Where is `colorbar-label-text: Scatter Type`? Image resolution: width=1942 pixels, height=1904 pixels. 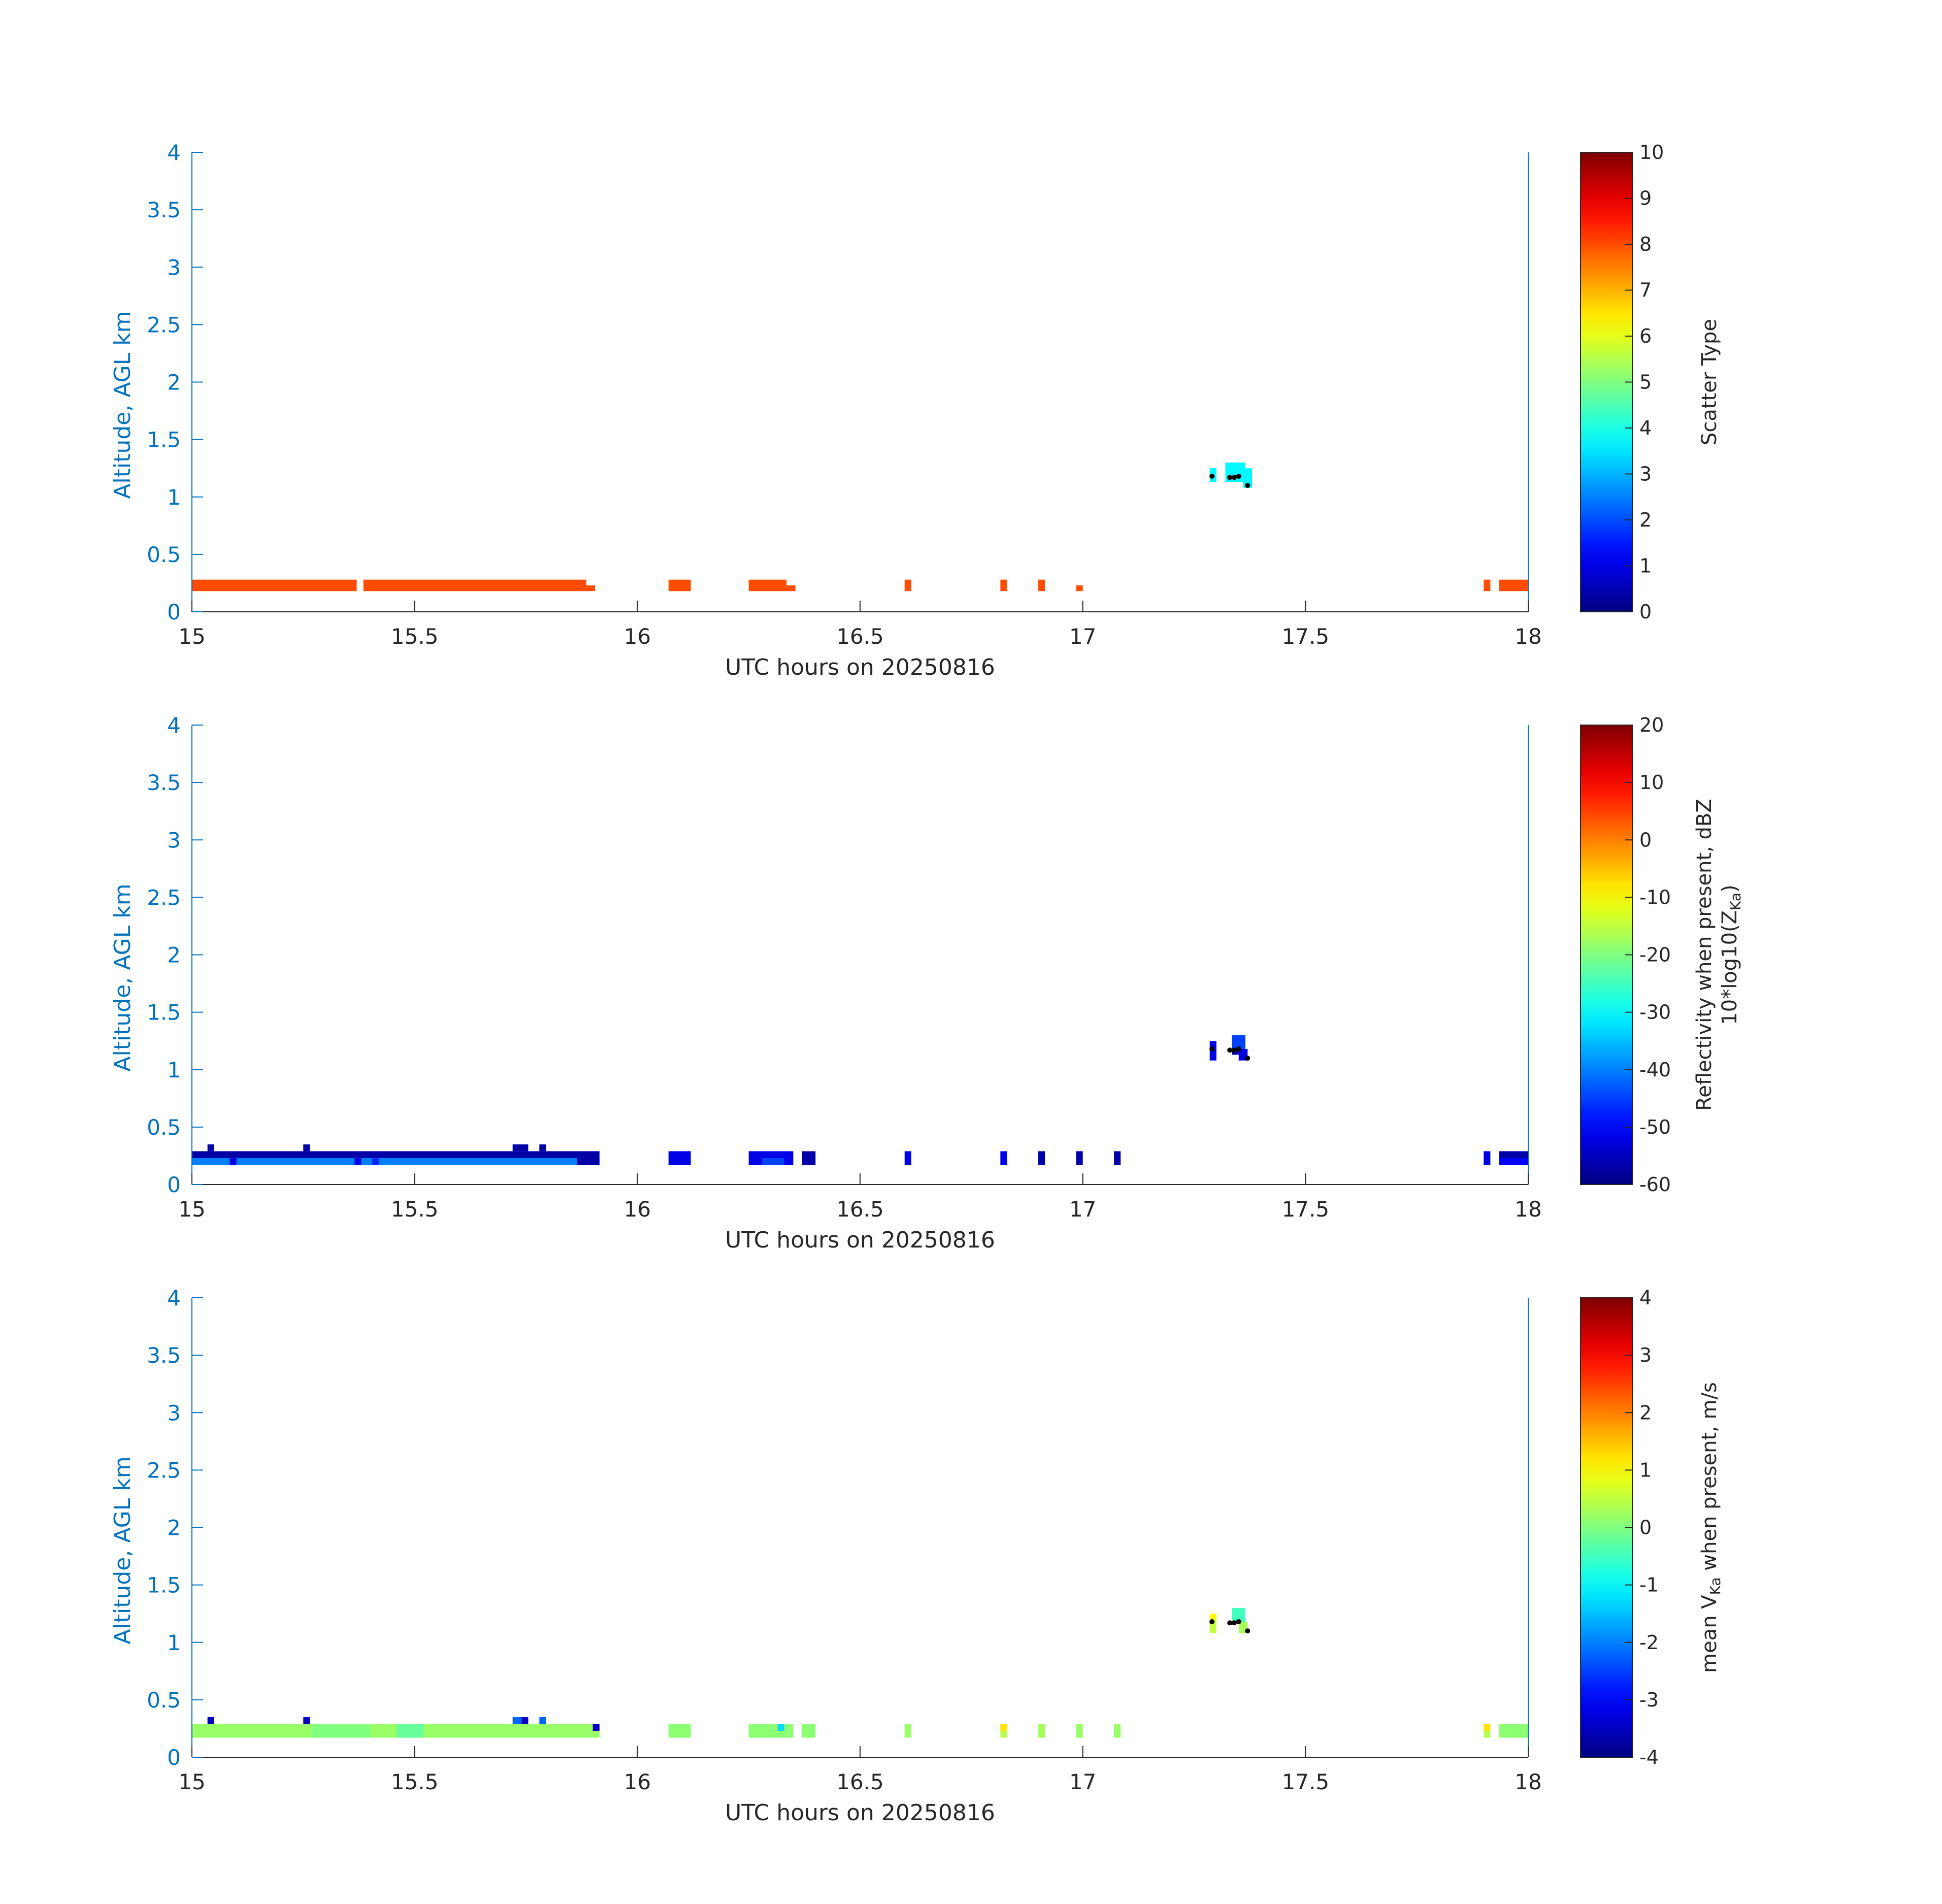 colorbar-label-text: Scatter Type is located at coordinates (1709, 382).